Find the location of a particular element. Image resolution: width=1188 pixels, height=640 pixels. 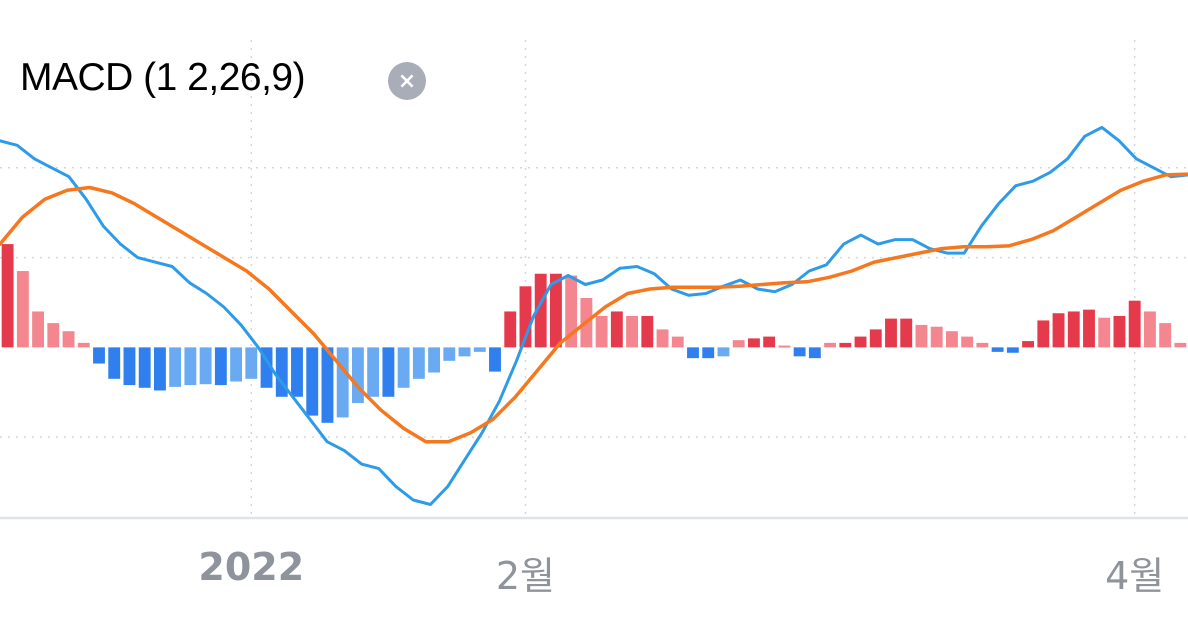

indicator-label: MACD (1 2,26,9) is located at coordinates (163, 77).